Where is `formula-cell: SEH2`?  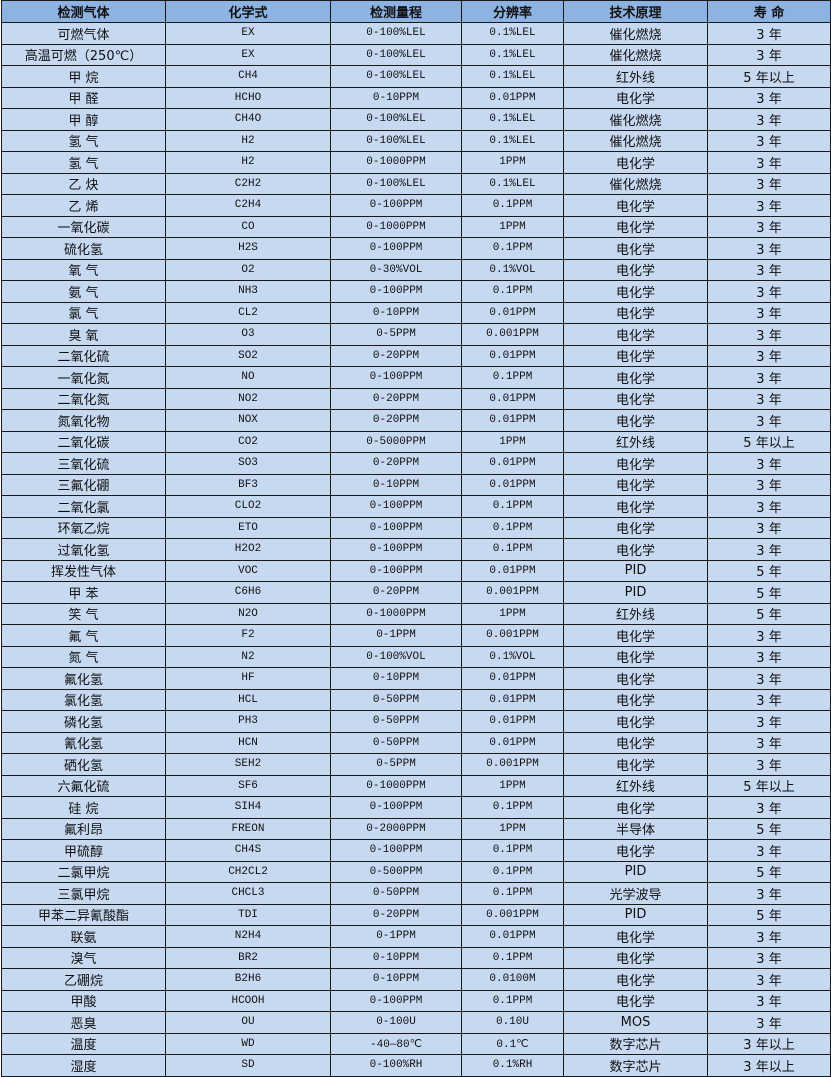
formula-cell: SEH2 is located at coordinates (248, 764).